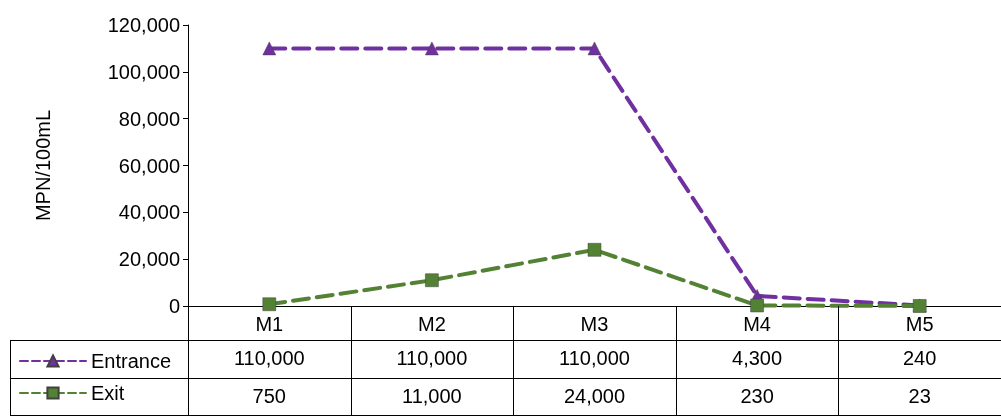  Describe the element at coordinates (149, 165) in the screenshot. I see `y-tick-label: 60,000` at that location.